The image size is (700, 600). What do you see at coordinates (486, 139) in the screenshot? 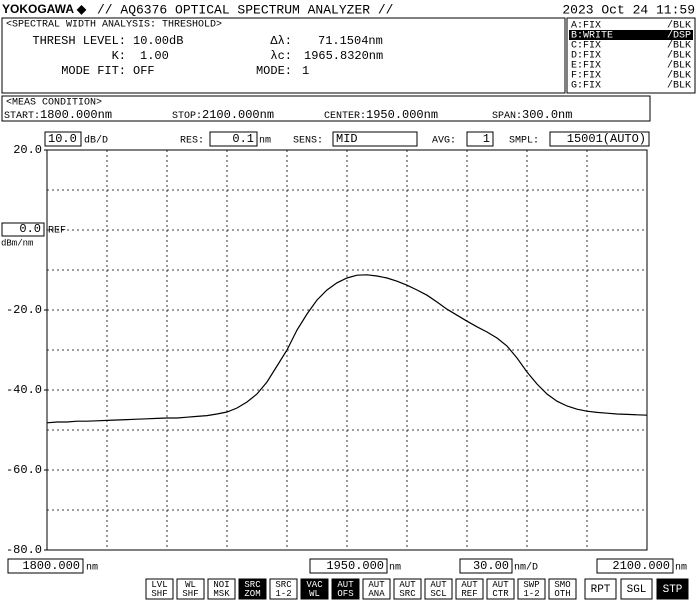
I see `avg-value: 1` at bounding box center [486, 139].